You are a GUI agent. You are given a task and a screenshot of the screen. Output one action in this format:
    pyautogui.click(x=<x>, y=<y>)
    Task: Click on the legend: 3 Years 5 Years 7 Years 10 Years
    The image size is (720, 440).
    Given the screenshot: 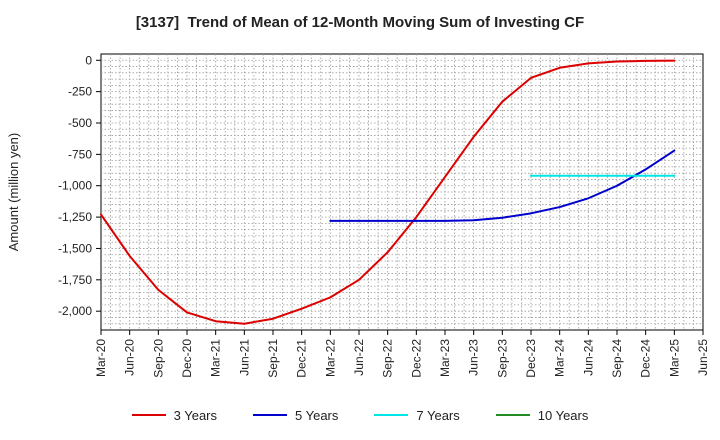 What is the action you would take?
    pyautogui.click(x=360, y=415)
    